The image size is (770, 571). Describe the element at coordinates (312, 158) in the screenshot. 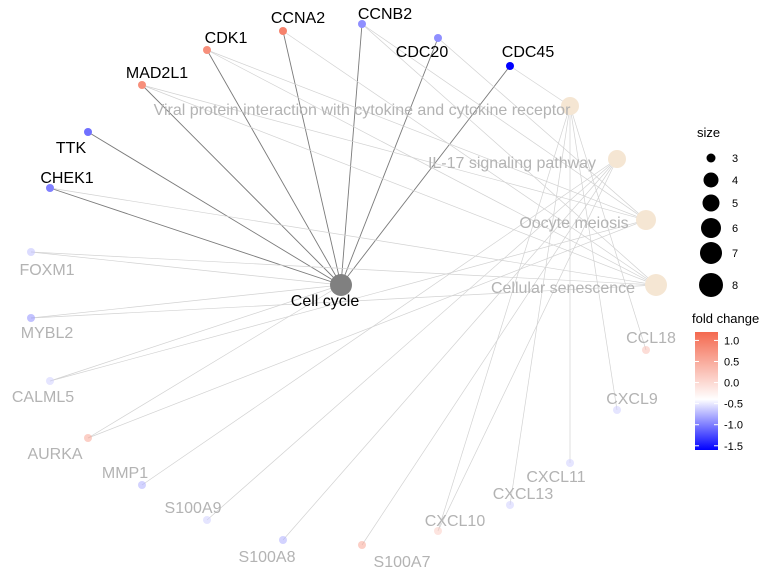

I see `edge-ccna2-cell-cycle` at that location.